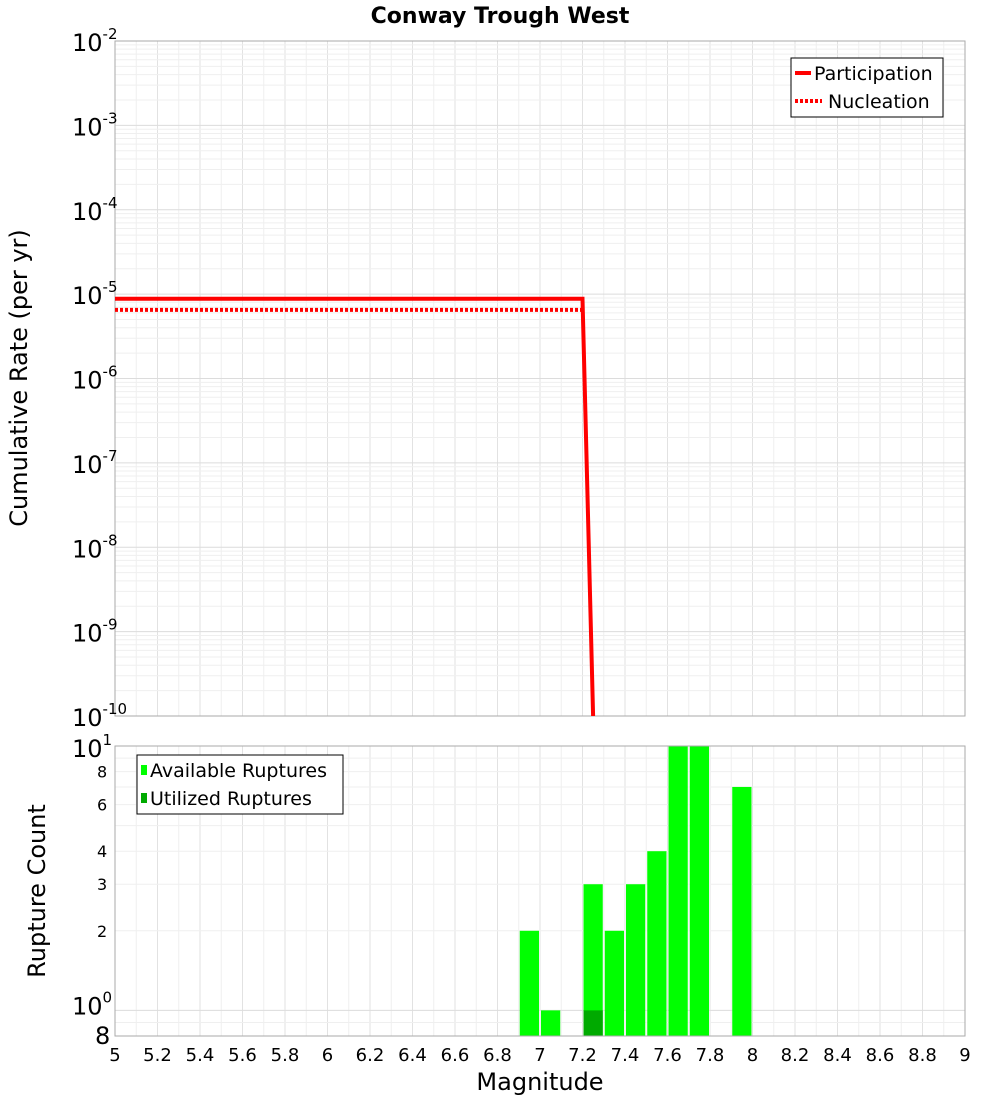 The height and width of the screenshot is (1100, 1000). Describe the element at coordinates (95, 379) in the screenshot. I see `top-y-tick-label: 10⁻⁶` at that location.